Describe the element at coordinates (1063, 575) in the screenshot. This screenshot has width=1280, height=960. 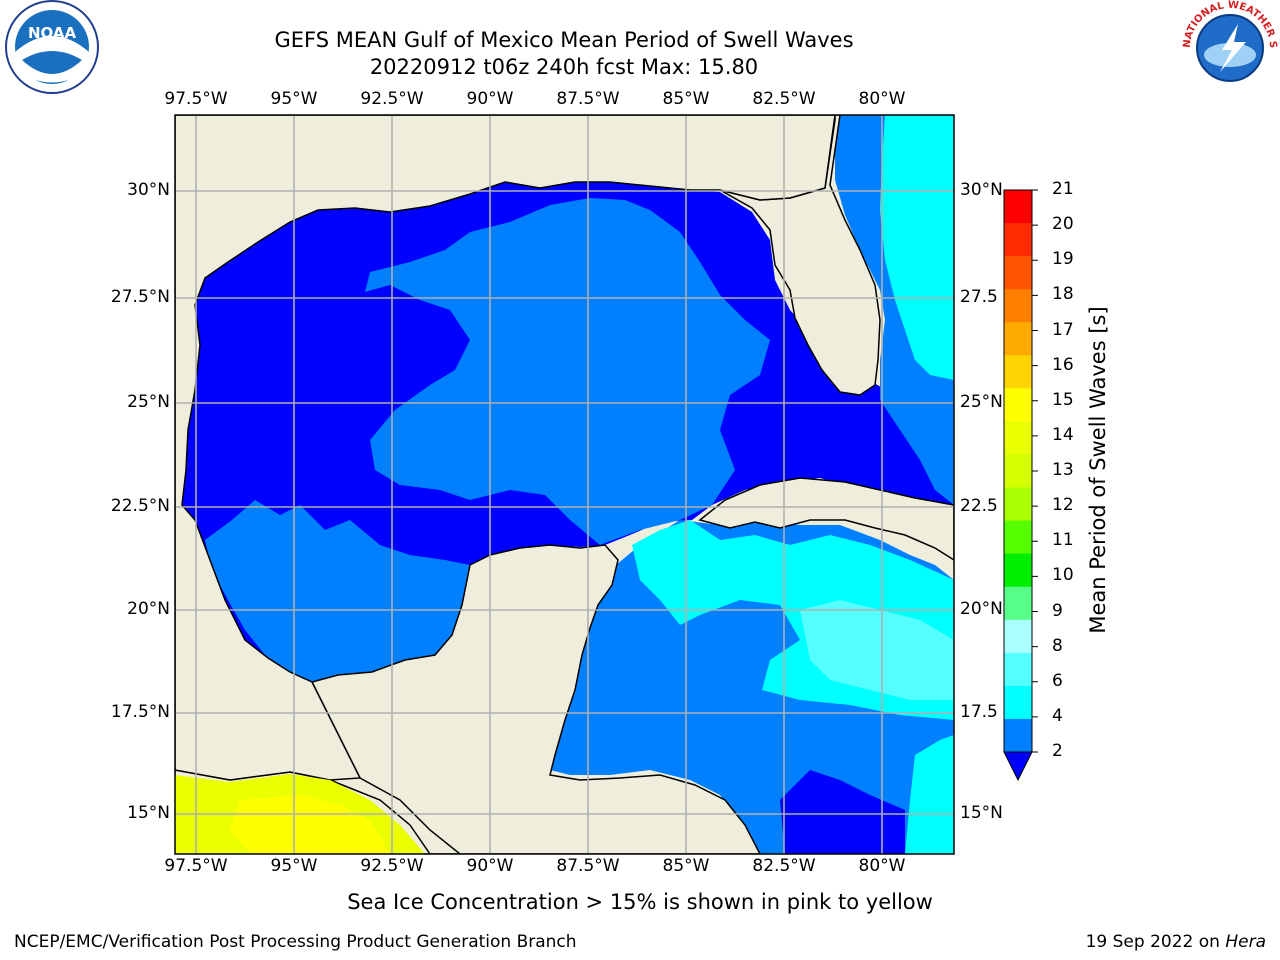
I see `colorbar-tick-10: 10` at that location.